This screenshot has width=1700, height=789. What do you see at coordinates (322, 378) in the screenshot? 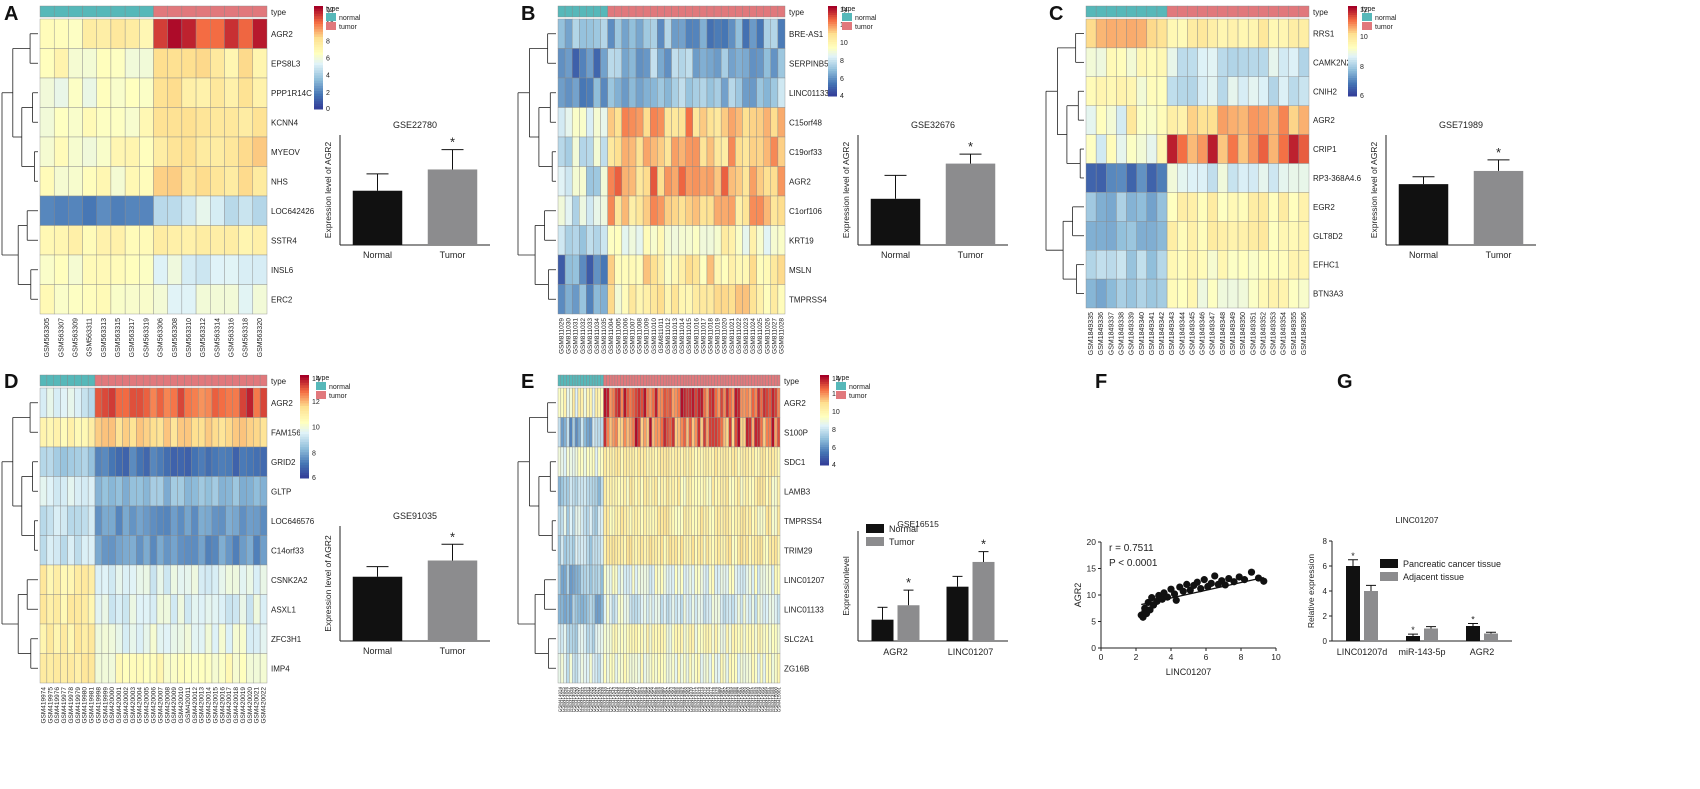
I see `legend-title: type` at bounding box center [322, 378].